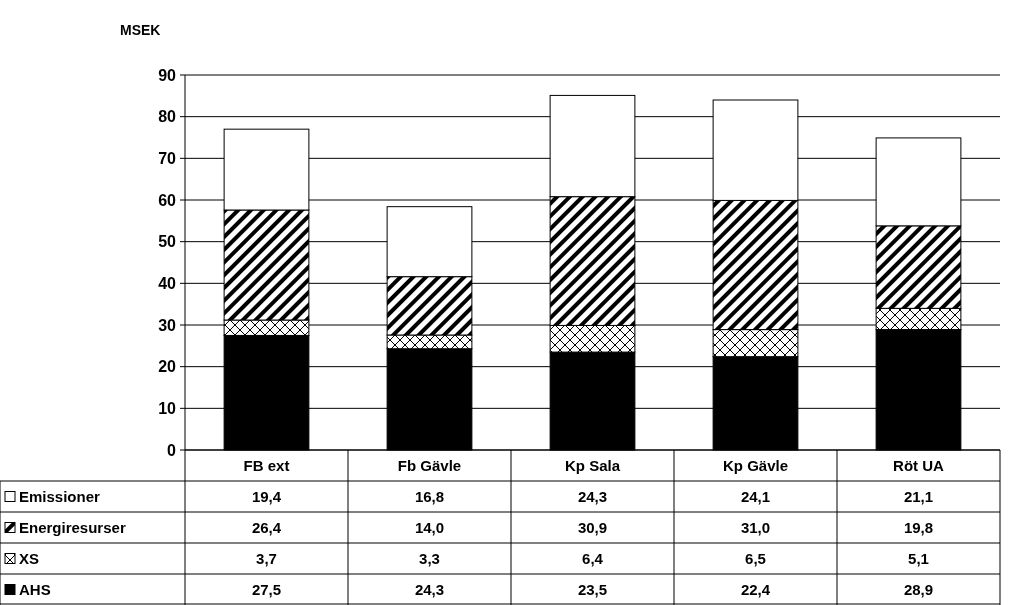 The image size is (1013, 605). I want to click on data-label: 6,5, so click(755, 558).